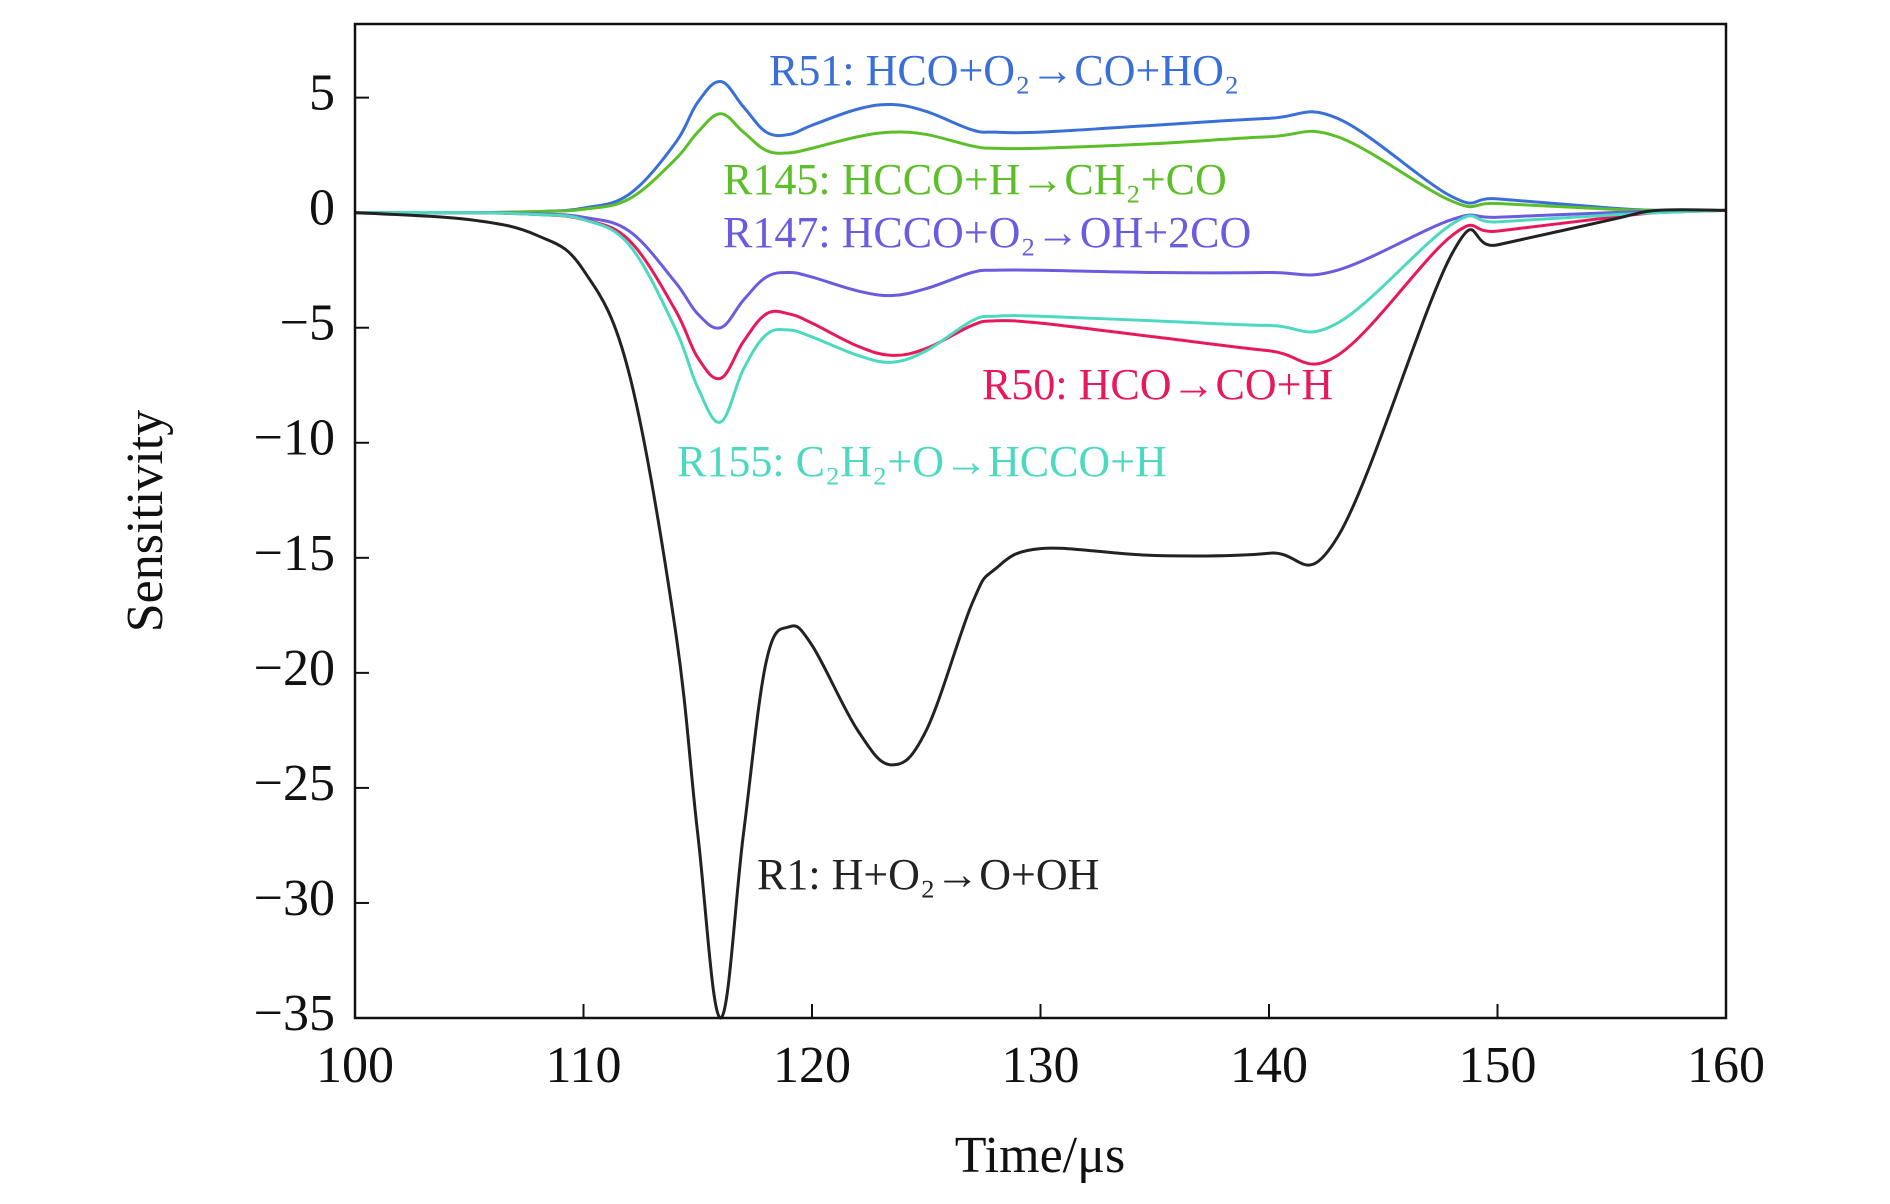  Describe the element at coordinates (975, 179) in the screenshot. I see `series-label: R145: HCCO+H→CH₂+CO` at that location.